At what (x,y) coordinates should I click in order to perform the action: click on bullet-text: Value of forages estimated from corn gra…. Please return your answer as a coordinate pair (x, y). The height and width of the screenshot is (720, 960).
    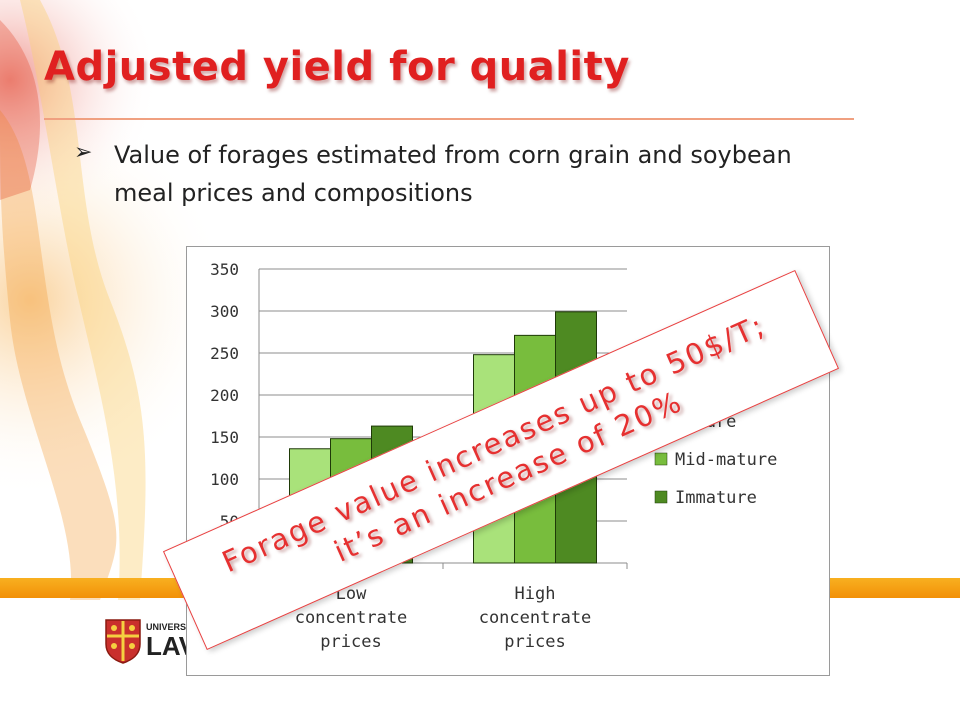
    Looking at the image, I should click on (453, 174).